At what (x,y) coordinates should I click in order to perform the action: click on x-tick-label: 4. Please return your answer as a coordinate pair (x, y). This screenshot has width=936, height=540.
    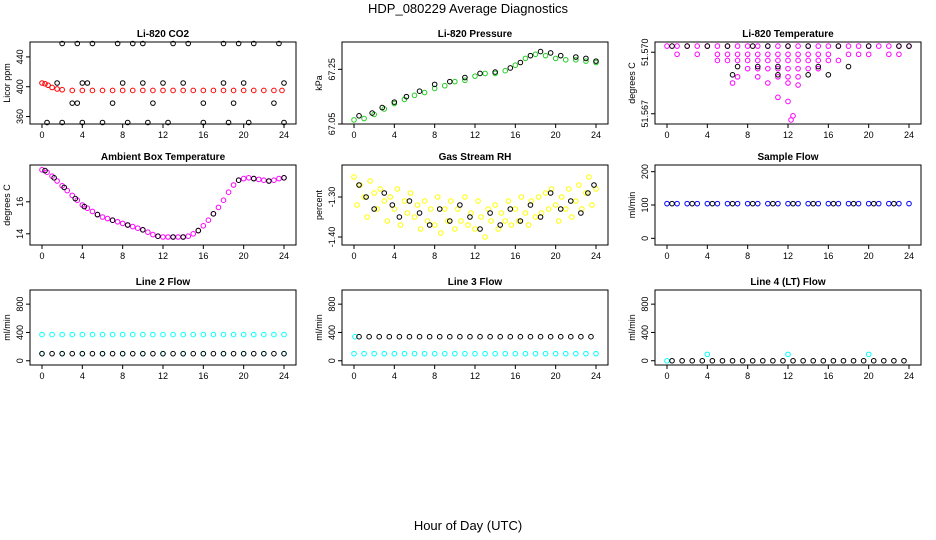
    Looking at the image, I should click on (82, 256).